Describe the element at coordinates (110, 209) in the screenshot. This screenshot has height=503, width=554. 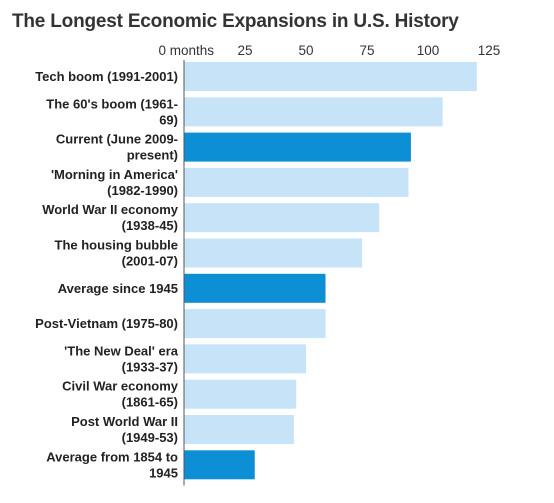
I see `category-label: World War II economy` at that location.